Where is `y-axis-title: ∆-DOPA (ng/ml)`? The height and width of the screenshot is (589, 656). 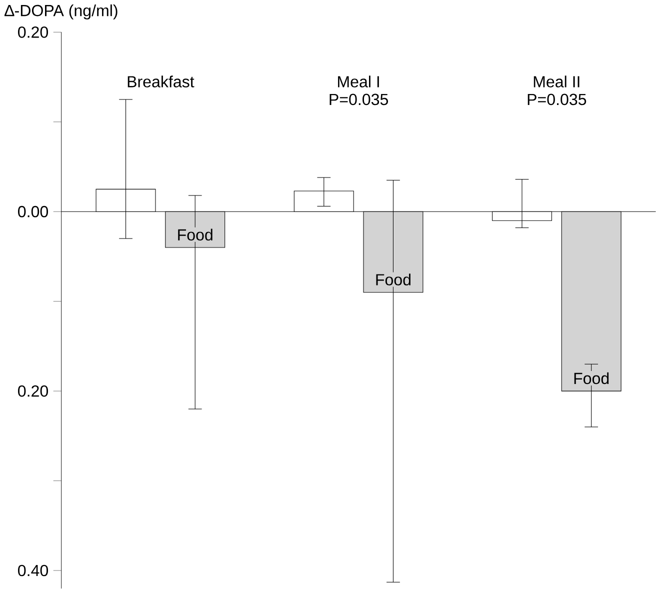
y-axis-title: ∆-DOPA (ng/ml) is located at coordinates (61, 12).